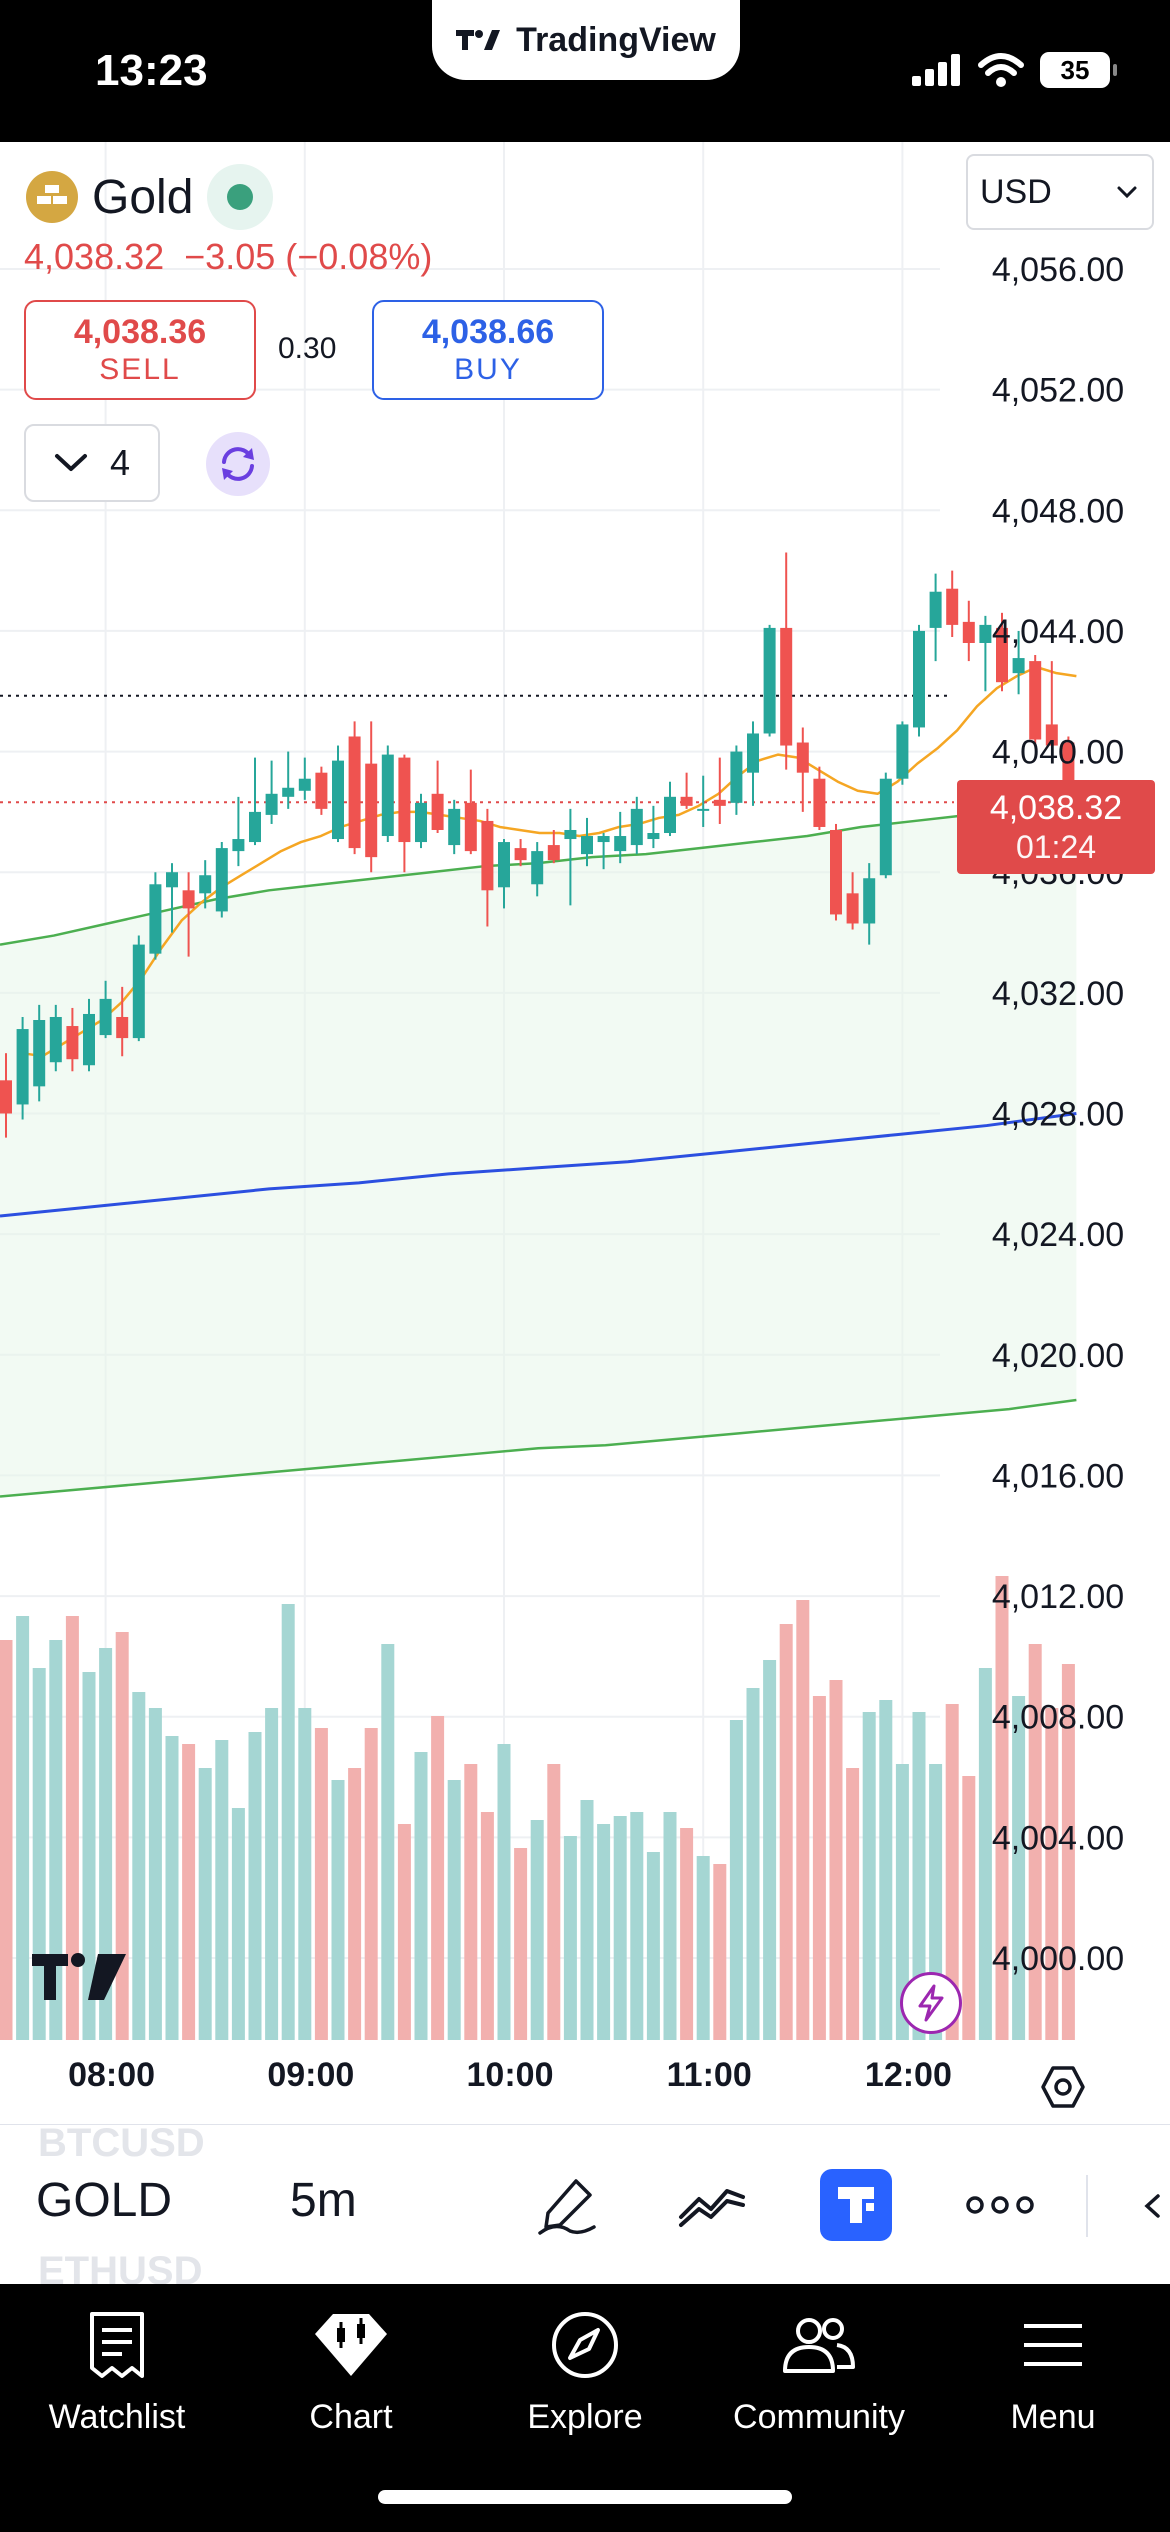 Image resolution: width=1170 pixels, height=2532 pixels. Describe the element at coordinates (819, 2417) in the screenshot. I see `tab-label: Community` at that location.